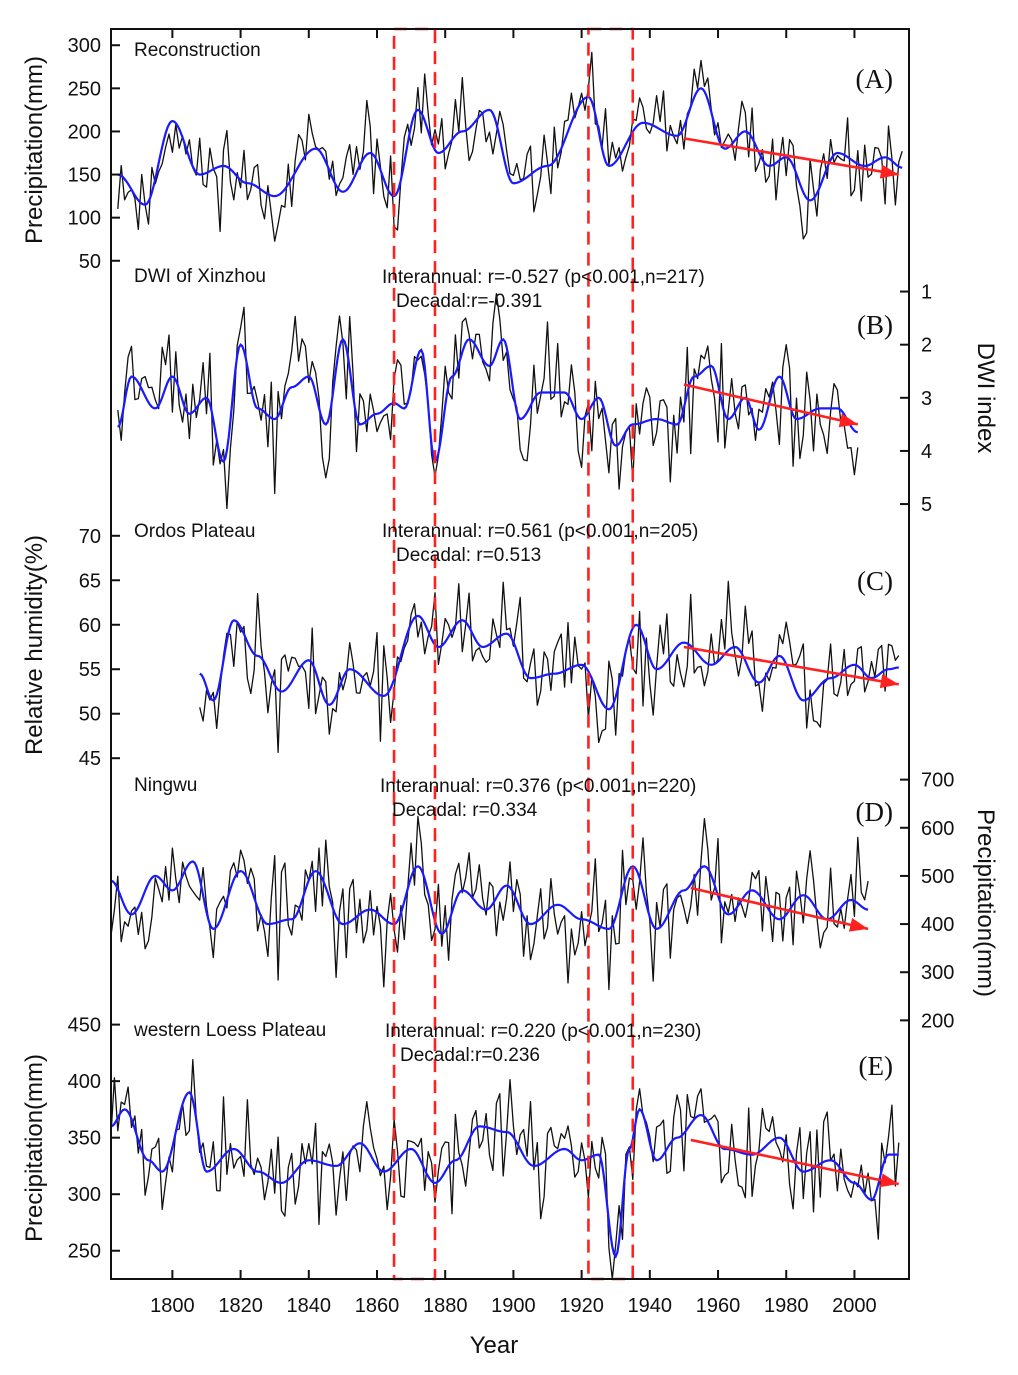 Image resolution: width=1018 pixels, height=1375 pixels. What do you see at coordinates (445, 1306) in the screenshot?
I see `x-tick-label-1880: 1880` at bounding box center [445, 1306].